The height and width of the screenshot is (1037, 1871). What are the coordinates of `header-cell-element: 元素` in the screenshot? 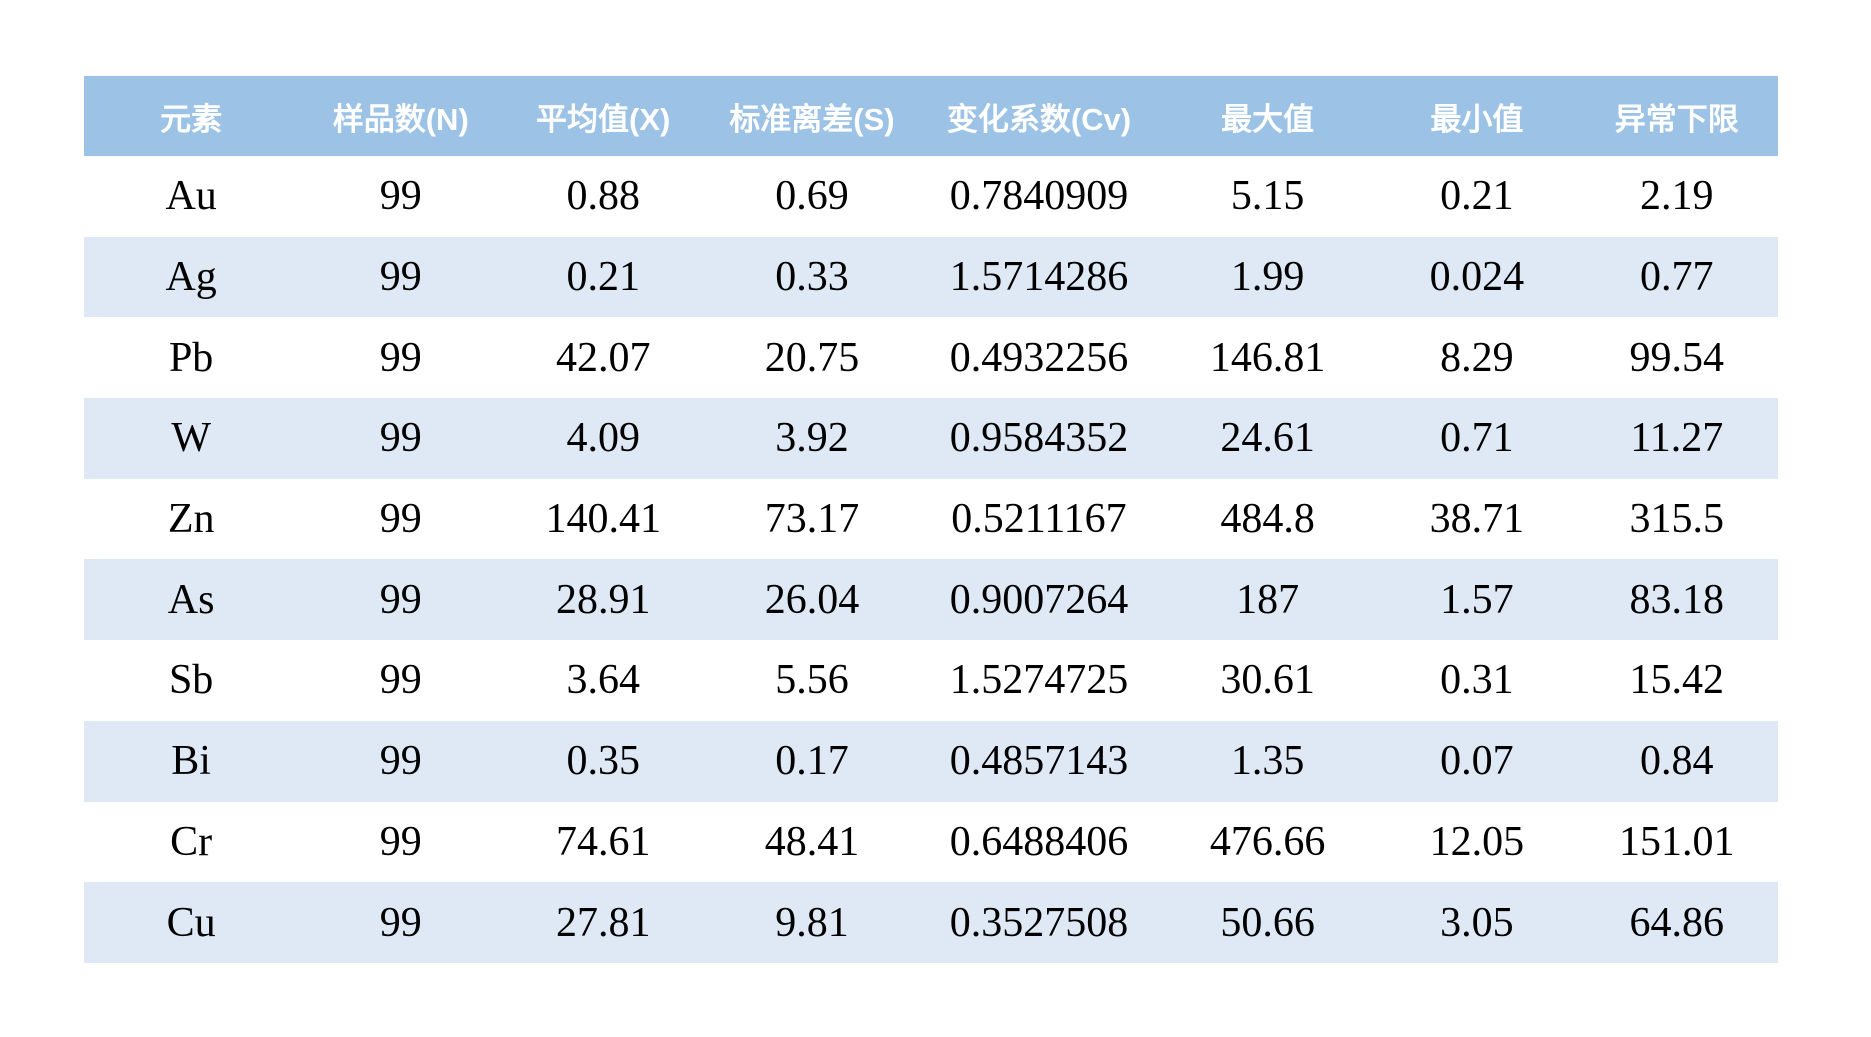 It's located at (191, 116).